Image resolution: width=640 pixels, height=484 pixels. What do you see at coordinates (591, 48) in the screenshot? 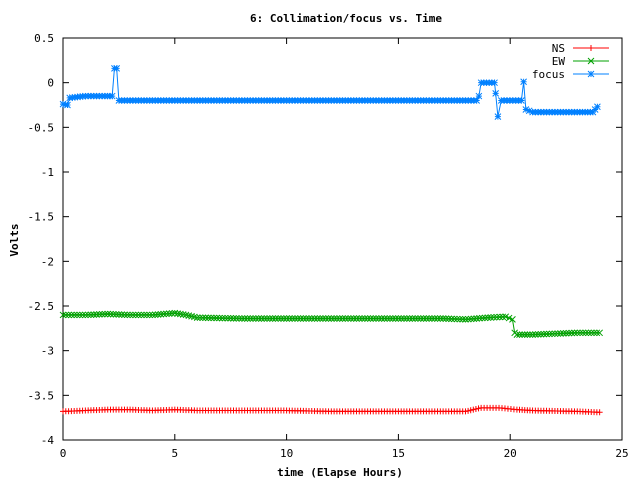
I see `legend-marker-ns` at bounding box center [591, 48].